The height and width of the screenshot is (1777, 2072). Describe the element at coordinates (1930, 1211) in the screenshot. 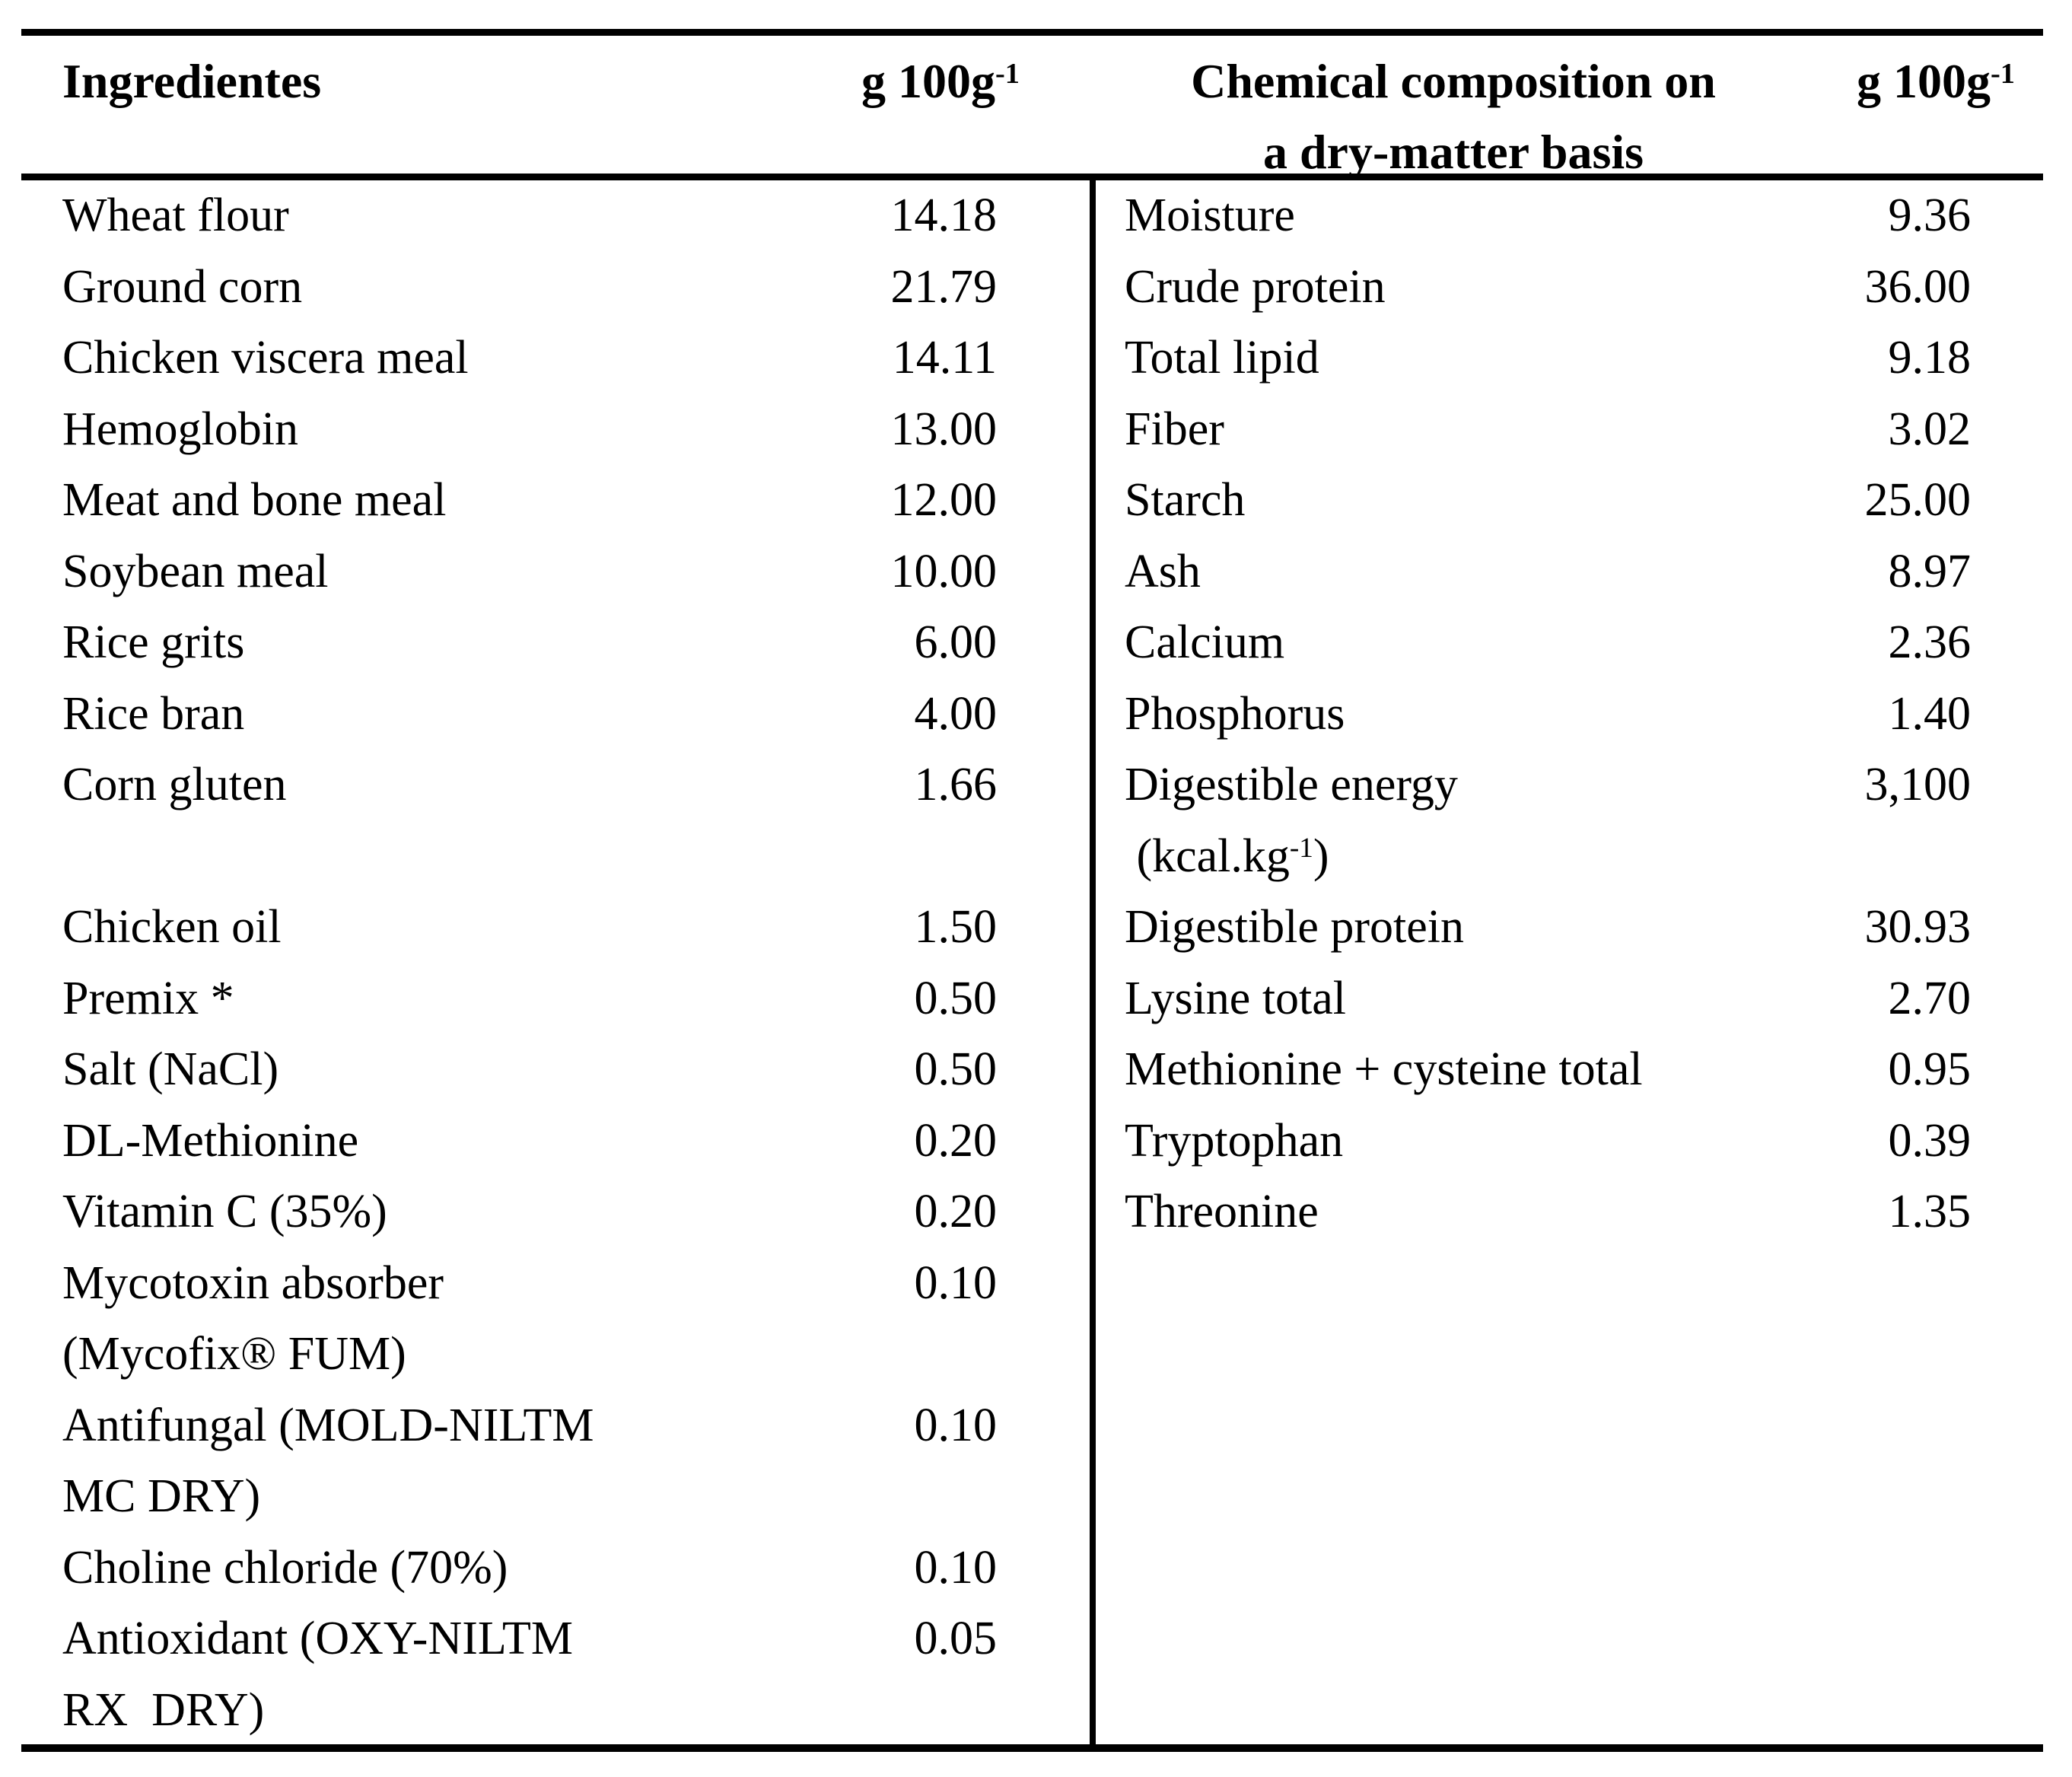

I see `row-value: 1.35` at that location.